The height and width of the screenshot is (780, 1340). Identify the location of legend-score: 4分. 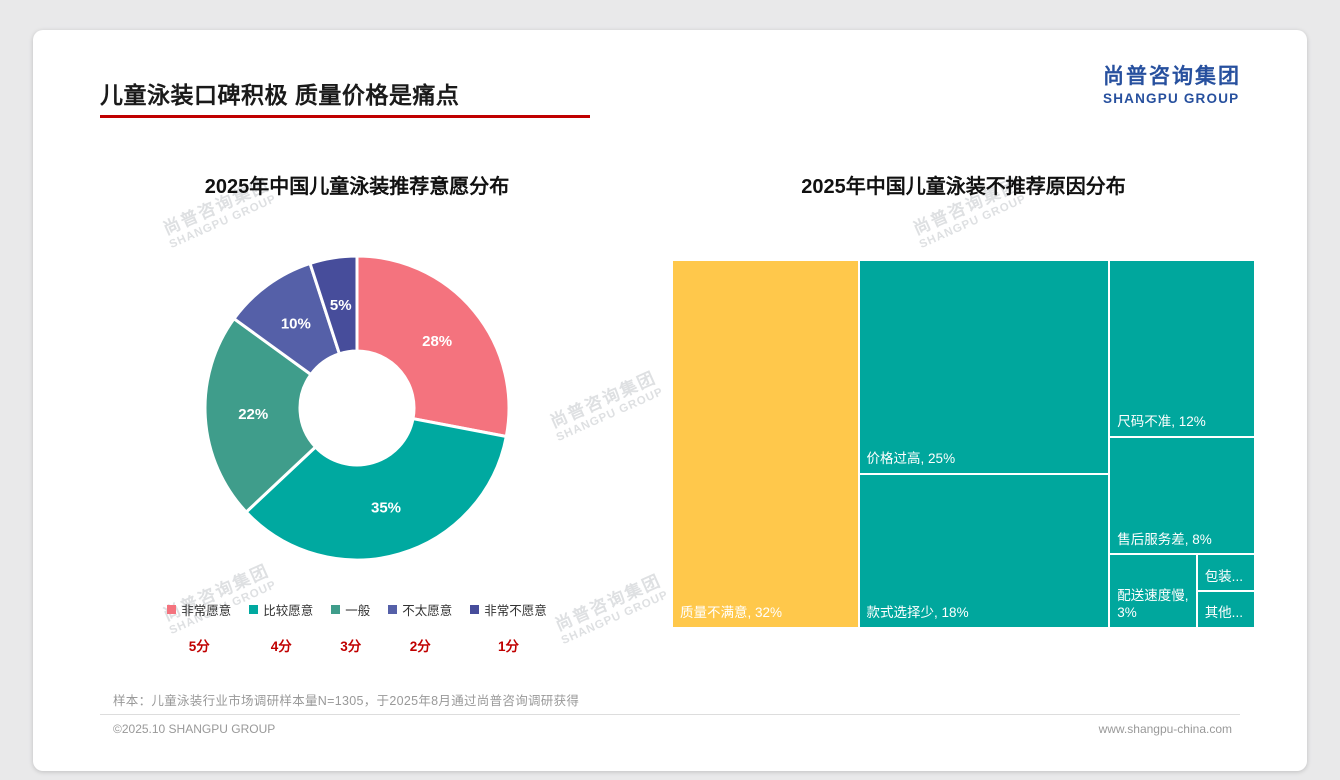
(281, 646).